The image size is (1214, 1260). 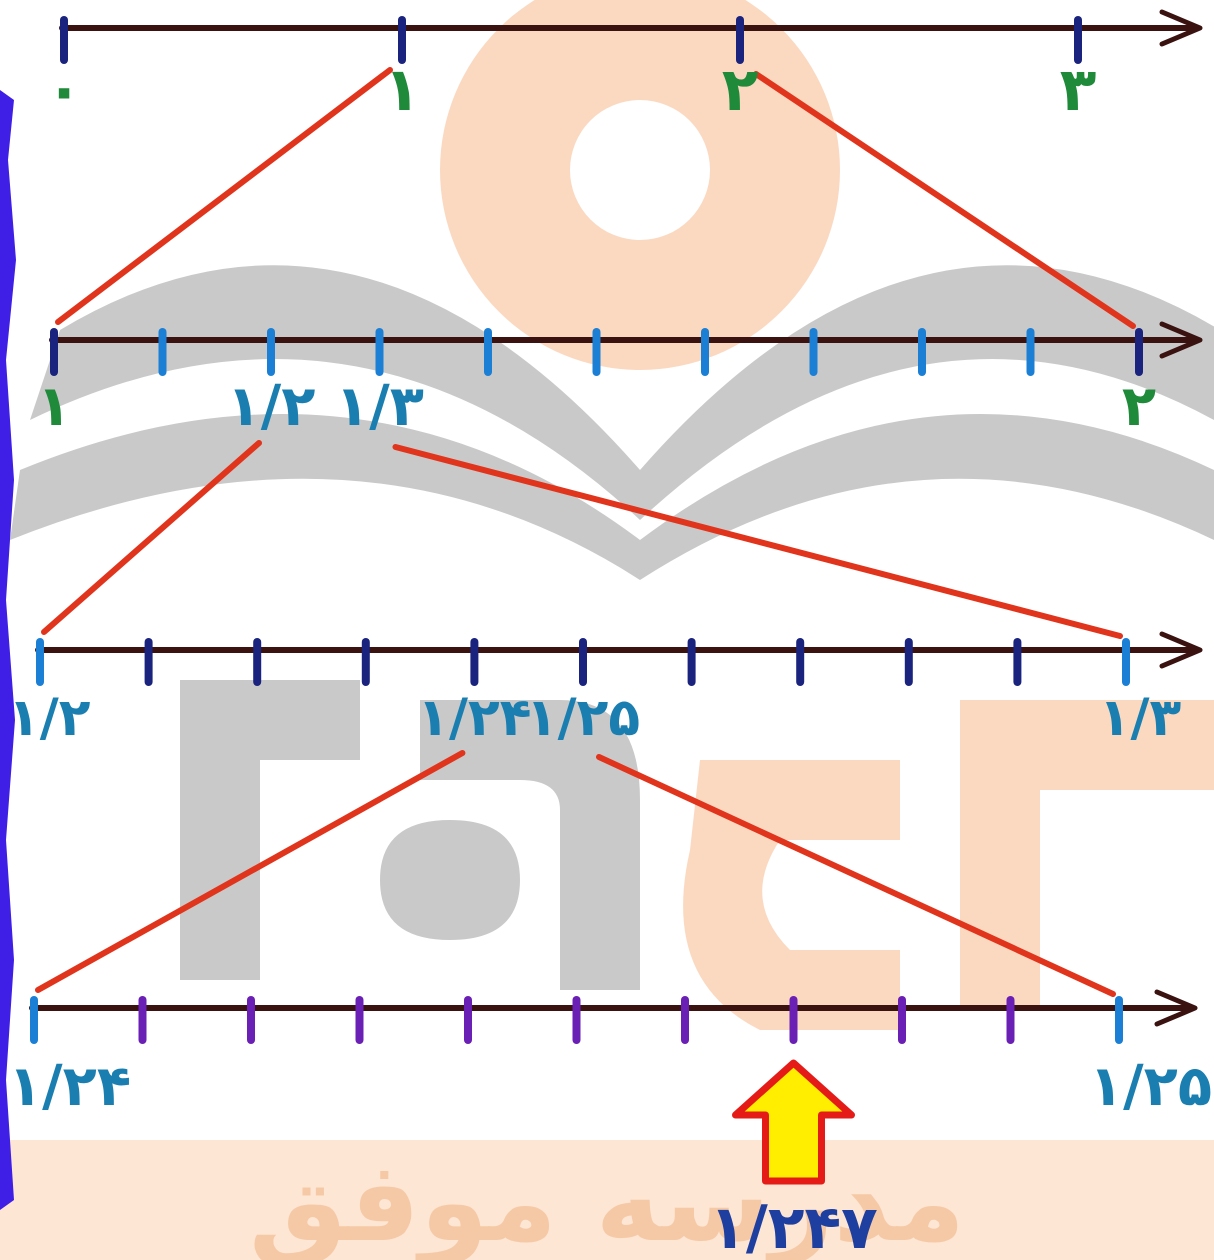 I want to click on marker-group: ۱/۲۴۷, so click(x=793, y=1159).